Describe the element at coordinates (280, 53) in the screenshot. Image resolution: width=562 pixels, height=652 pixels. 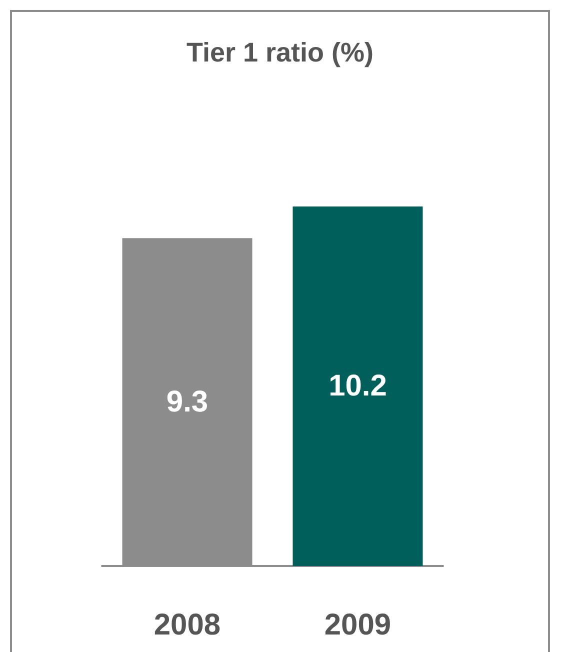
I see `chart-title: Tier 1 ratio (%)` at that location.